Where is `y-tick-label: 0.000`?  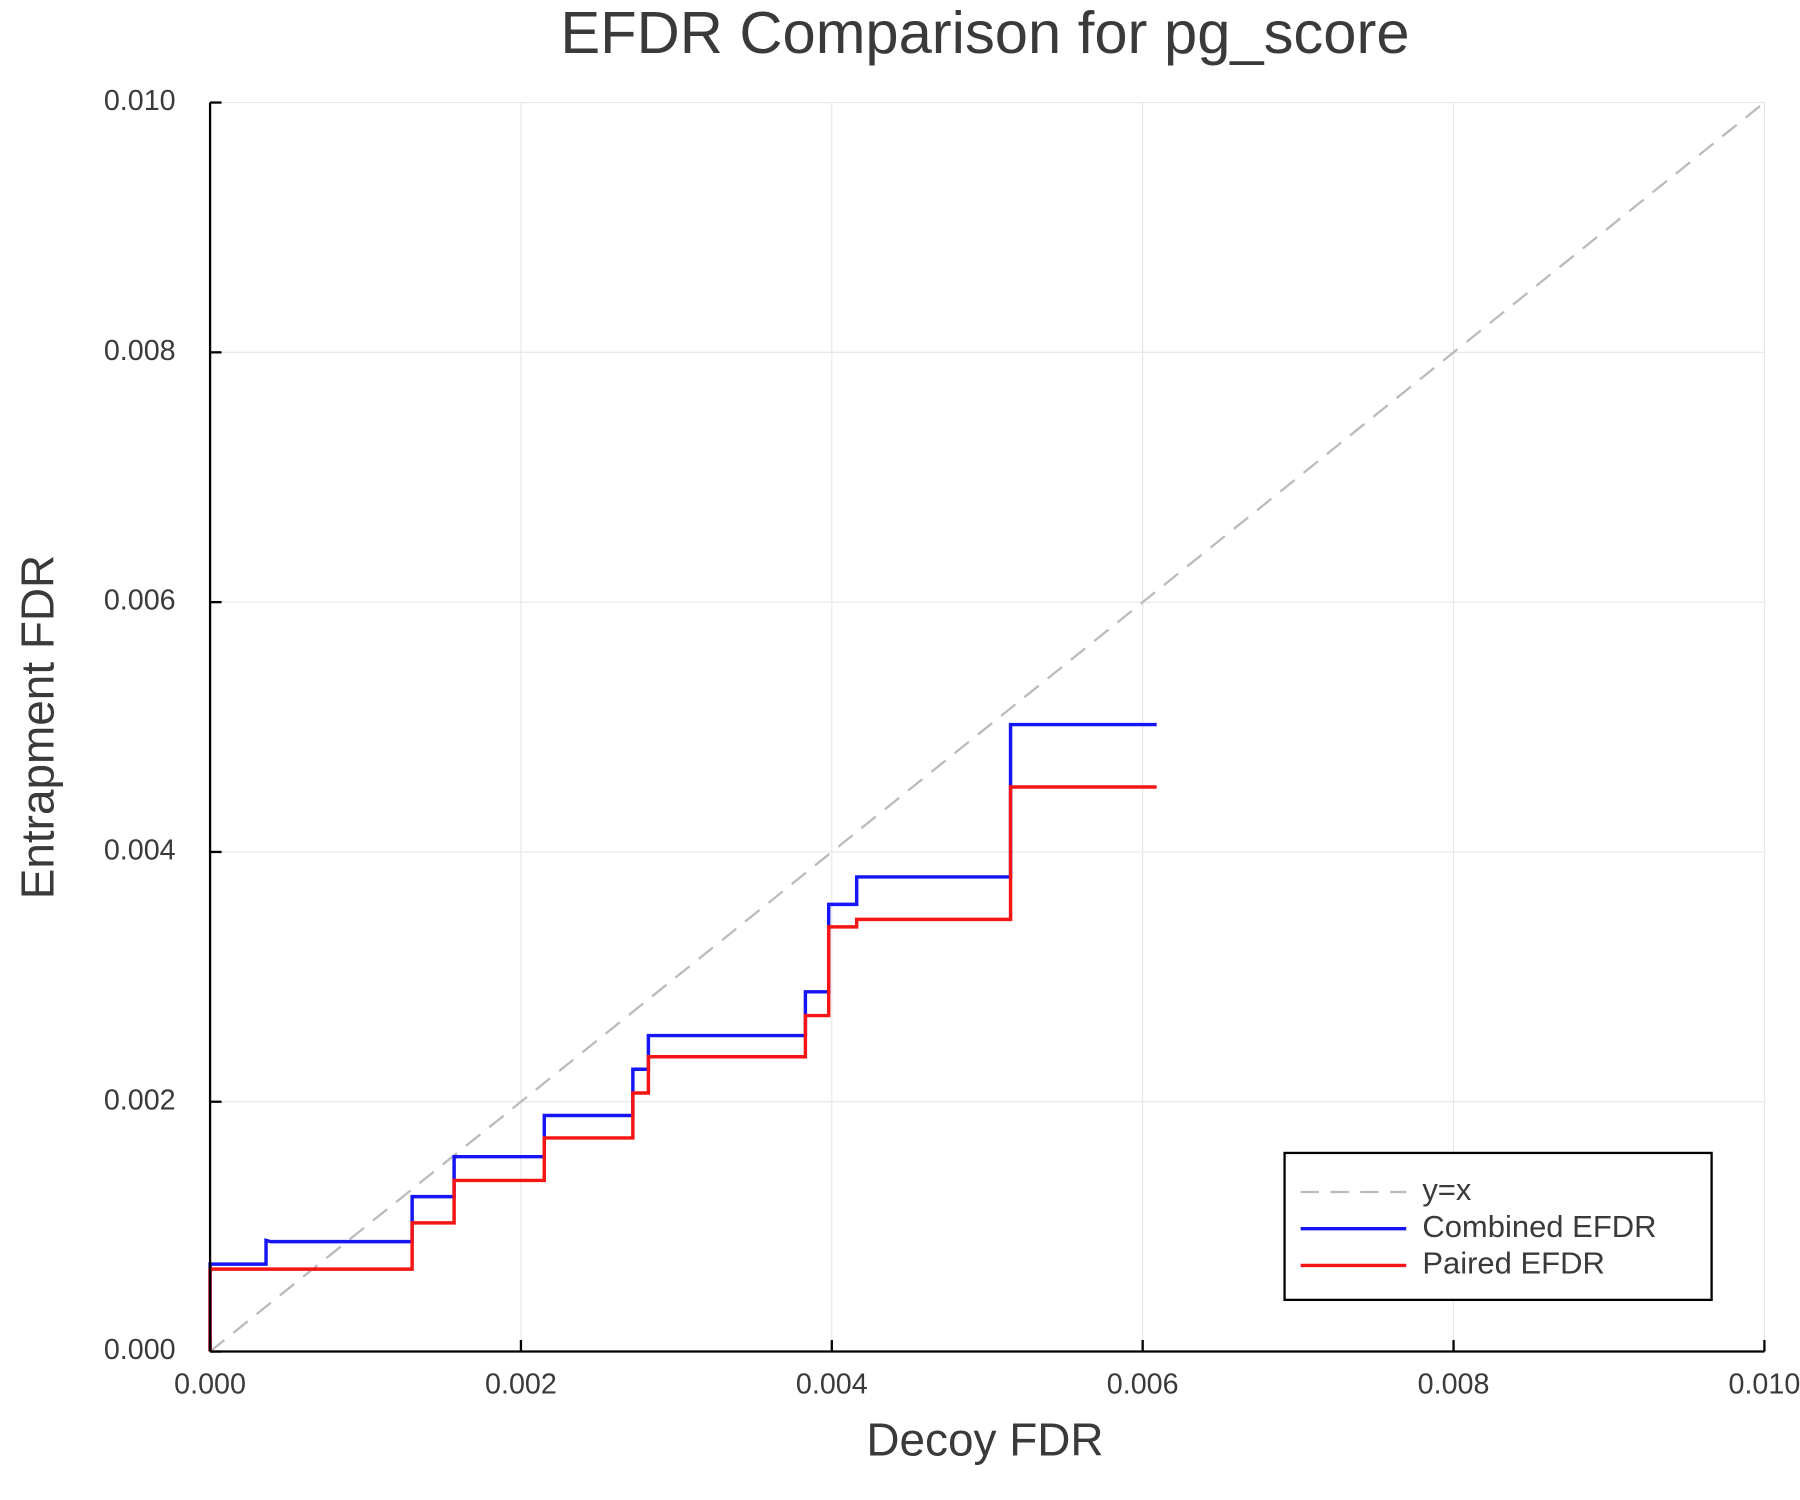 y-tick-label: 0.000 is located at coordinates (140, 1350).